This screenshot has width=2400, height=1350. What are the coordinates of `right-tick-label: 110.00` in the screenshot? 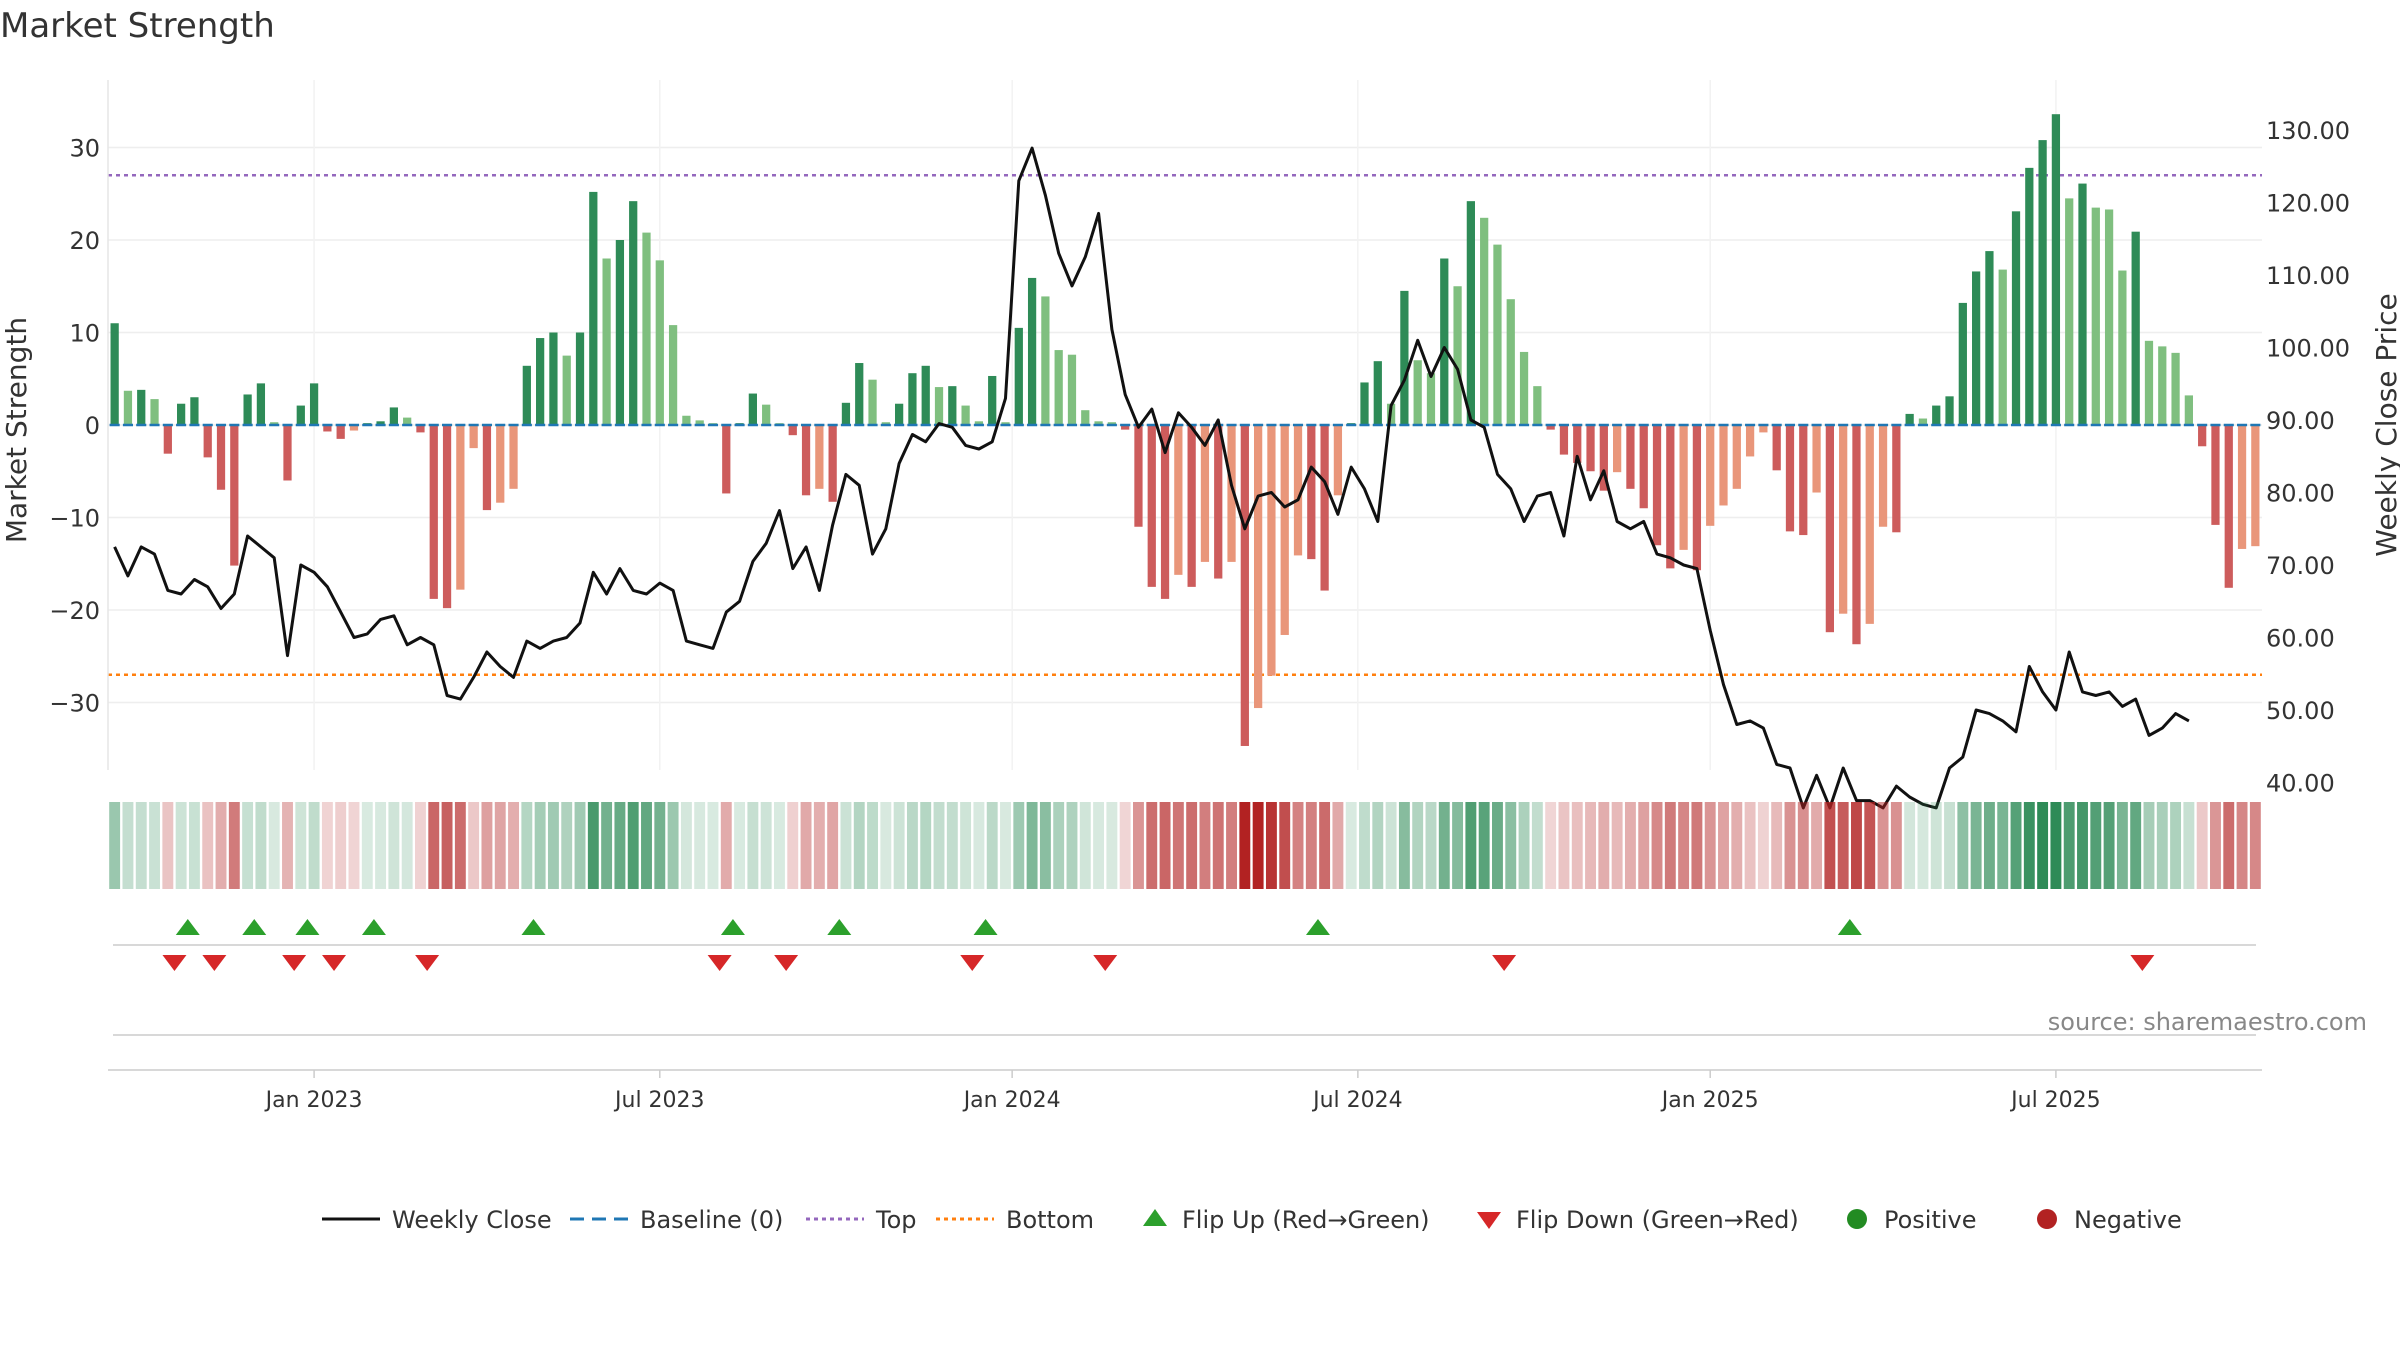 It's located at (2308, 276).